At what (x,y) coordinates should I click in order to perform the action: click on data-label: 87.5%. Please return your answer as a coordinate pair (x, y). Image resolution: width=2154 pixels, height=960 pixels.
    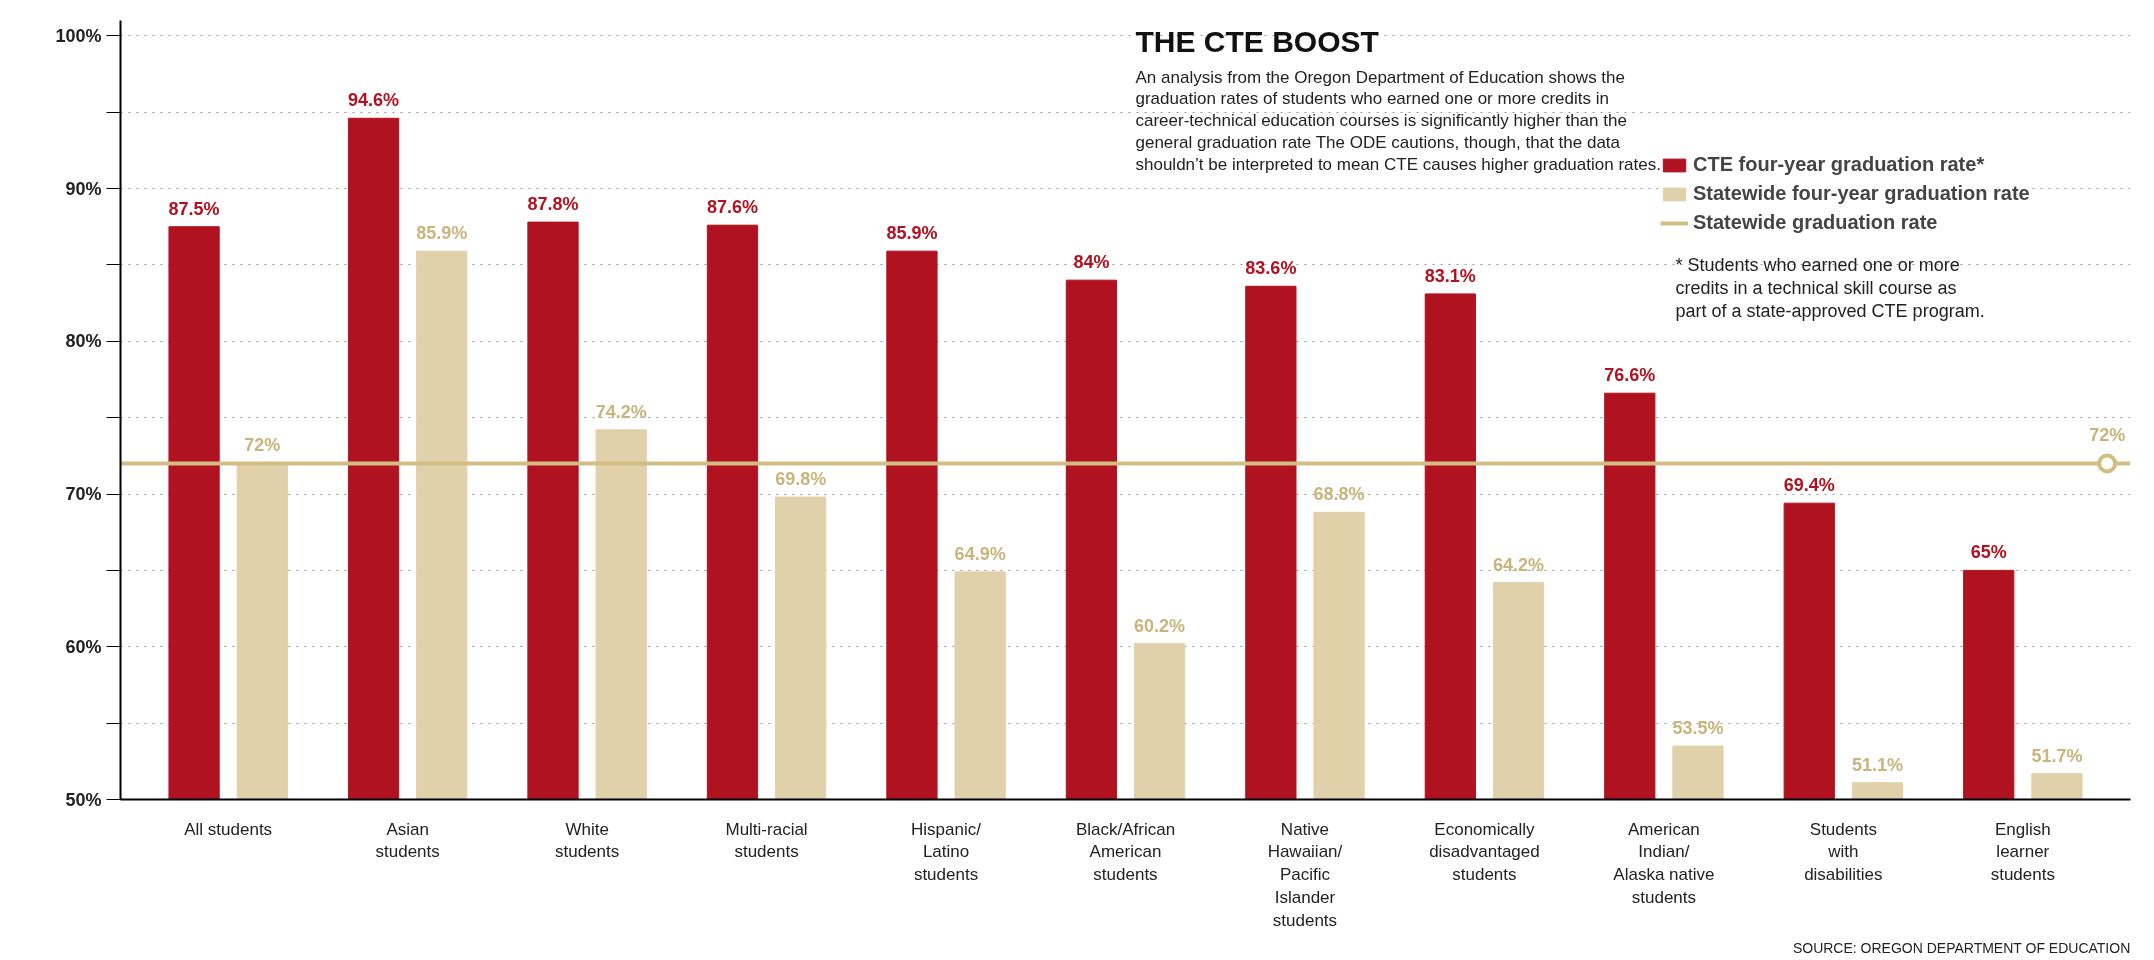
    Looking at the image, I should click on (194, 208).